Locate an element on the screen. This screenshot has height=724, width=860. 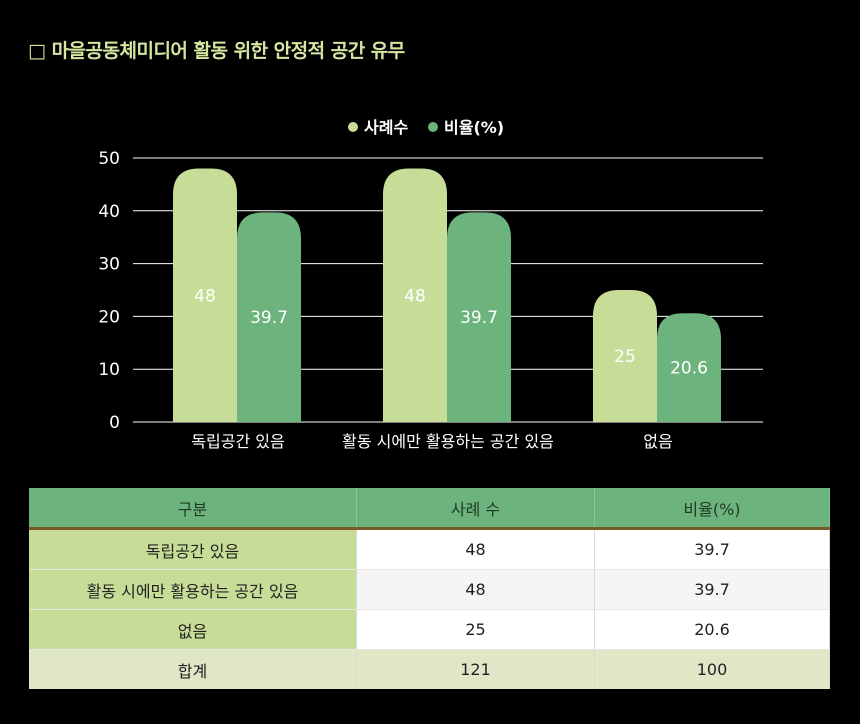
y-tick-label: 40 is located at coordinates (109, 212).